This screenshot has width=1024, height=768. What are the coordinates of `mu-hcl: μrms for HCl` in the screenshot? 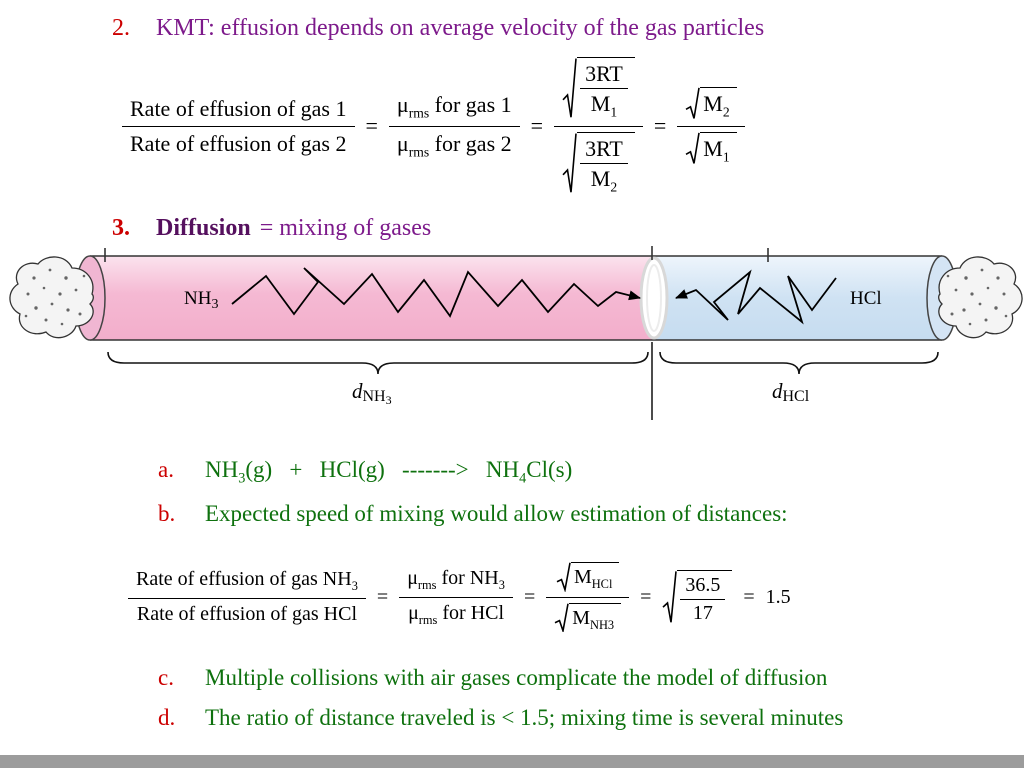 It's located at (456, 614).